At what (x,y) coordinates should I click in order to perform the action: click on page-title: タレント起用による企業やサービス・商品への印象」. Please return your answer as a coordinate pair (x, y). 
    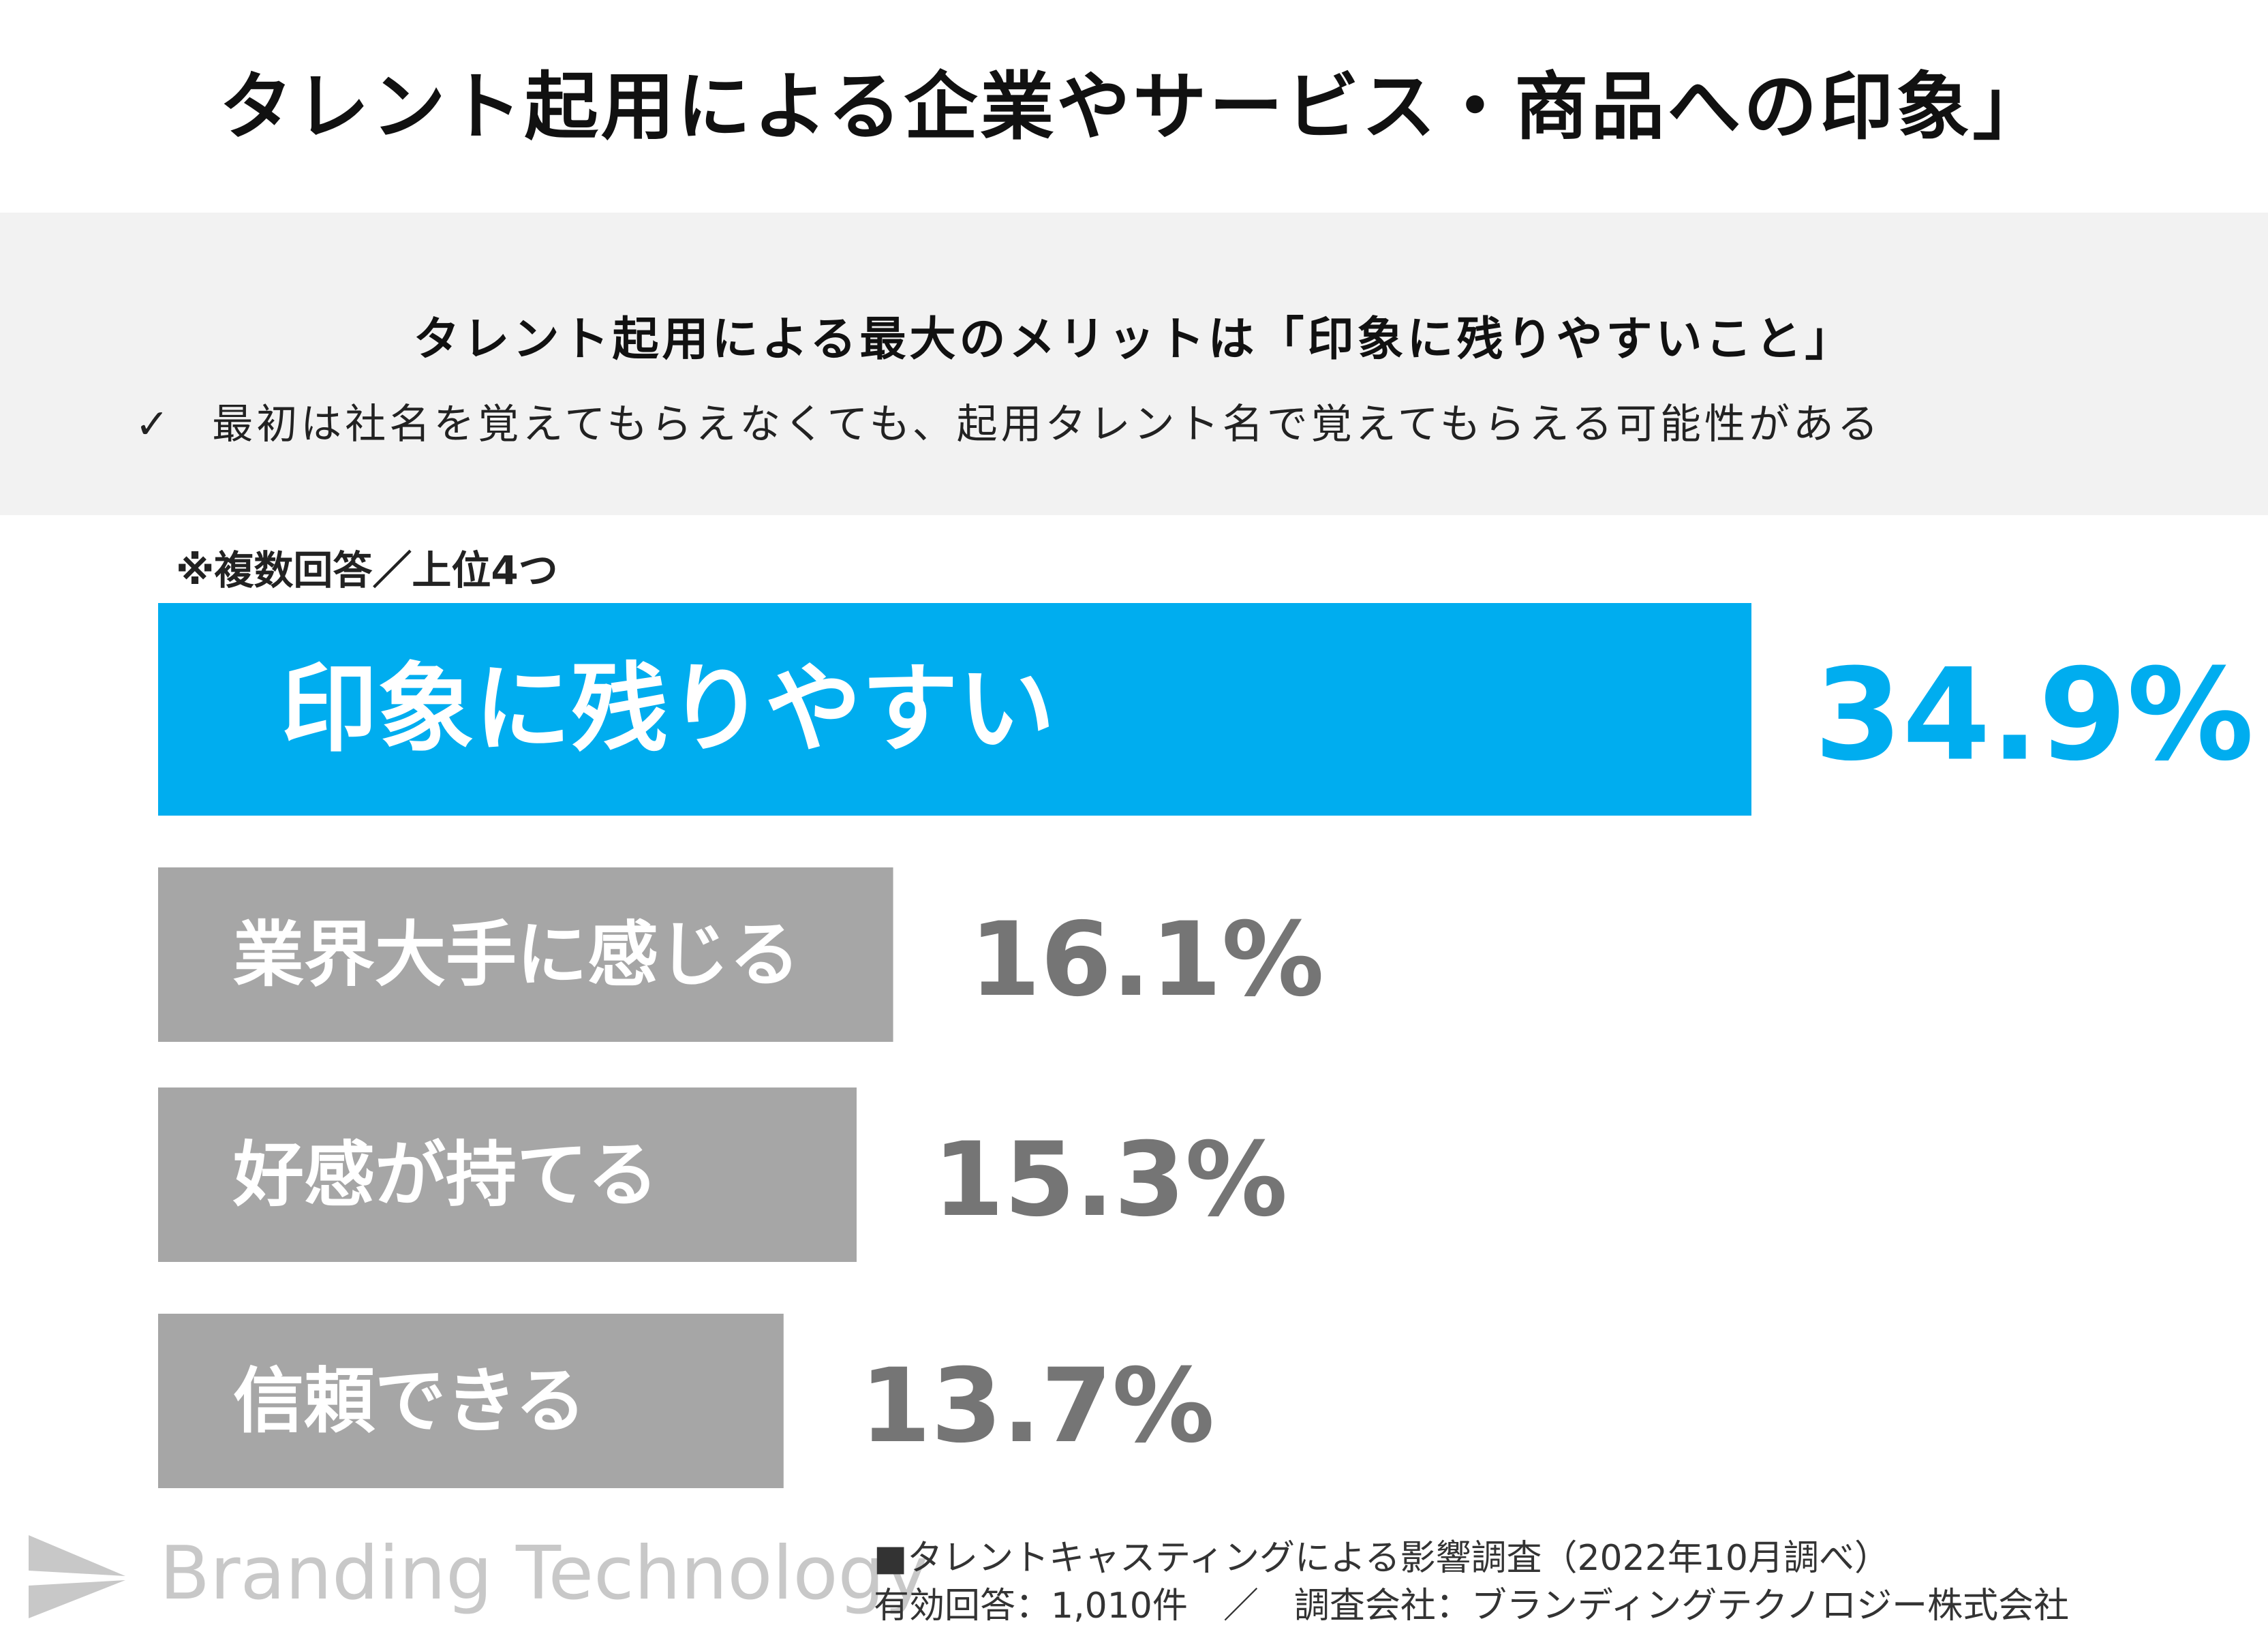
    Looking at the image, I should click on (1134, 107).